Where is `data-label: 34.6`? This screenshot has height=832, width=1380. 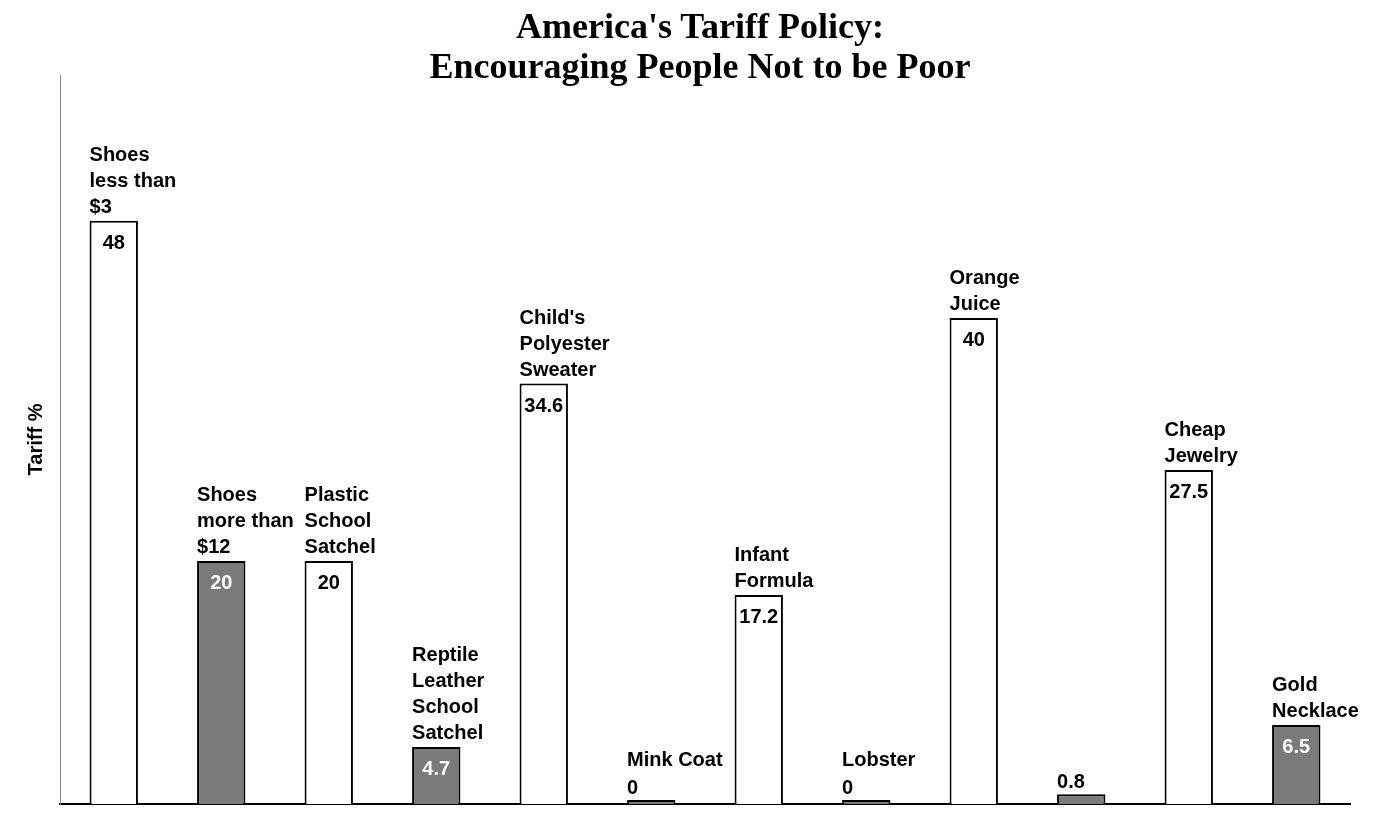
data-label: 34.6 is located at coordinates (544, 404).